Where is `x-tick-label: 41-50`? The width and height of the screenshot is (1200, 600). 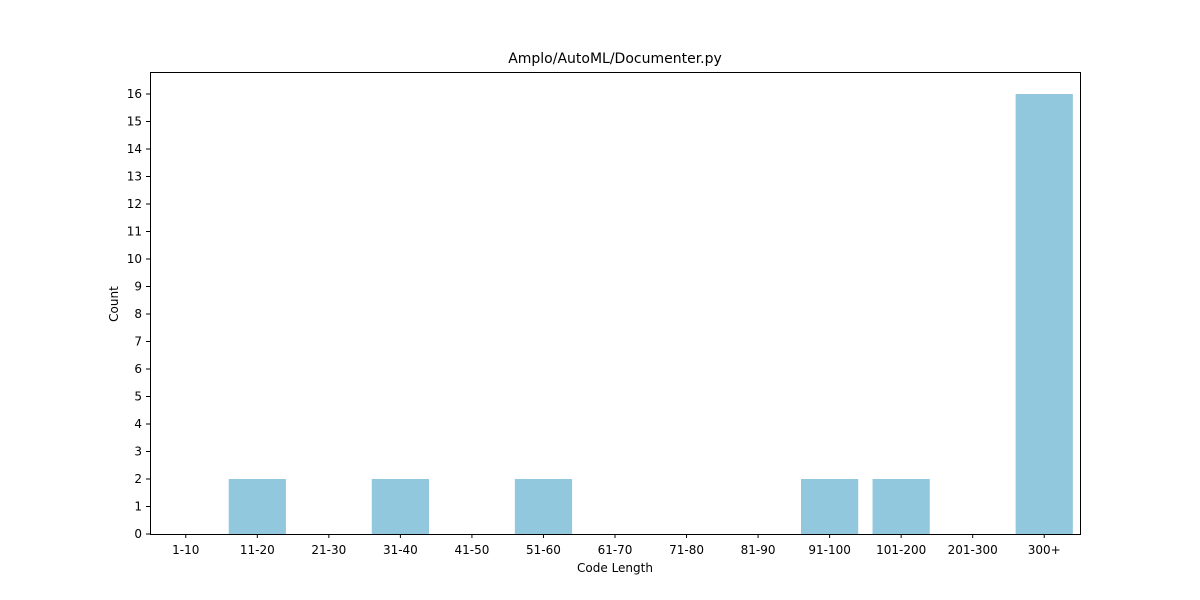 x-tick-label: 41-50 is located at coordinates (471, 550).